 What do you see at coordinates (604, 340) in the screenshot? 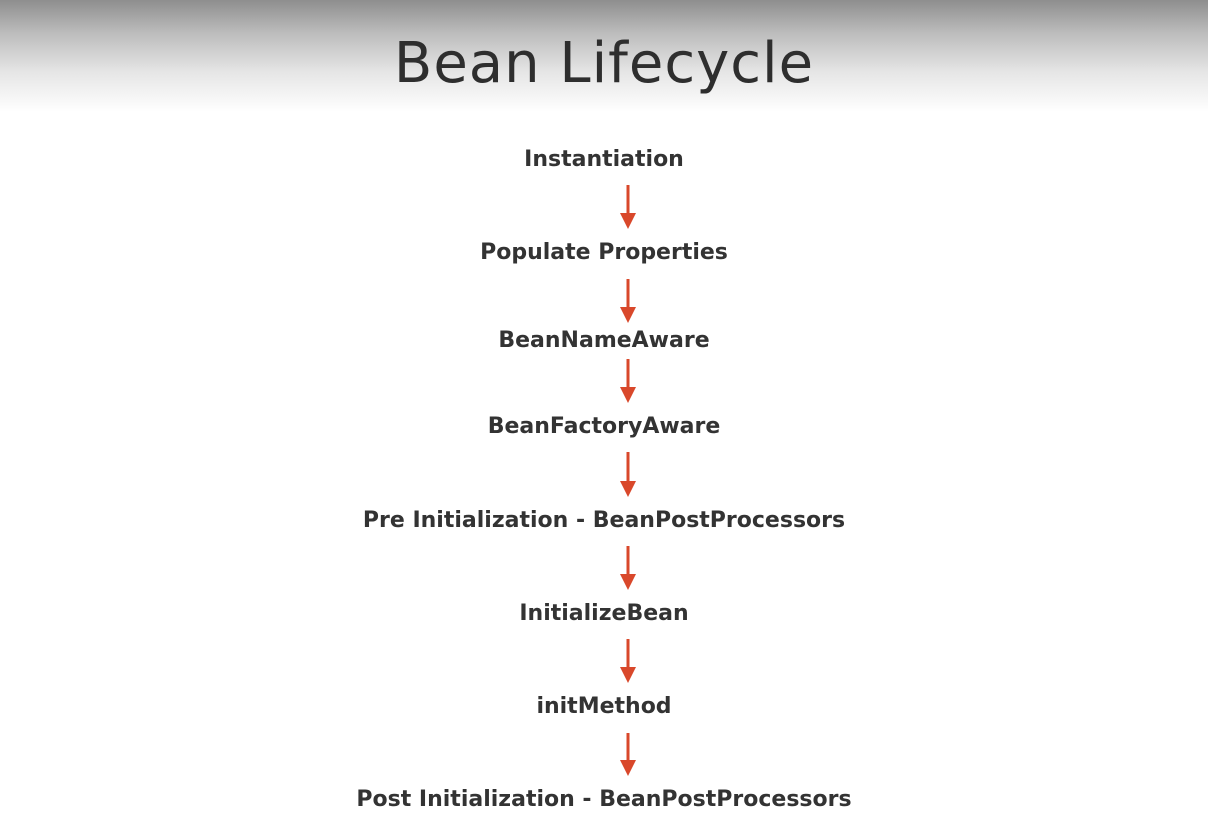
I see `step-bean-name-aware: BeanNameAware` at bounding box center [604, 340].